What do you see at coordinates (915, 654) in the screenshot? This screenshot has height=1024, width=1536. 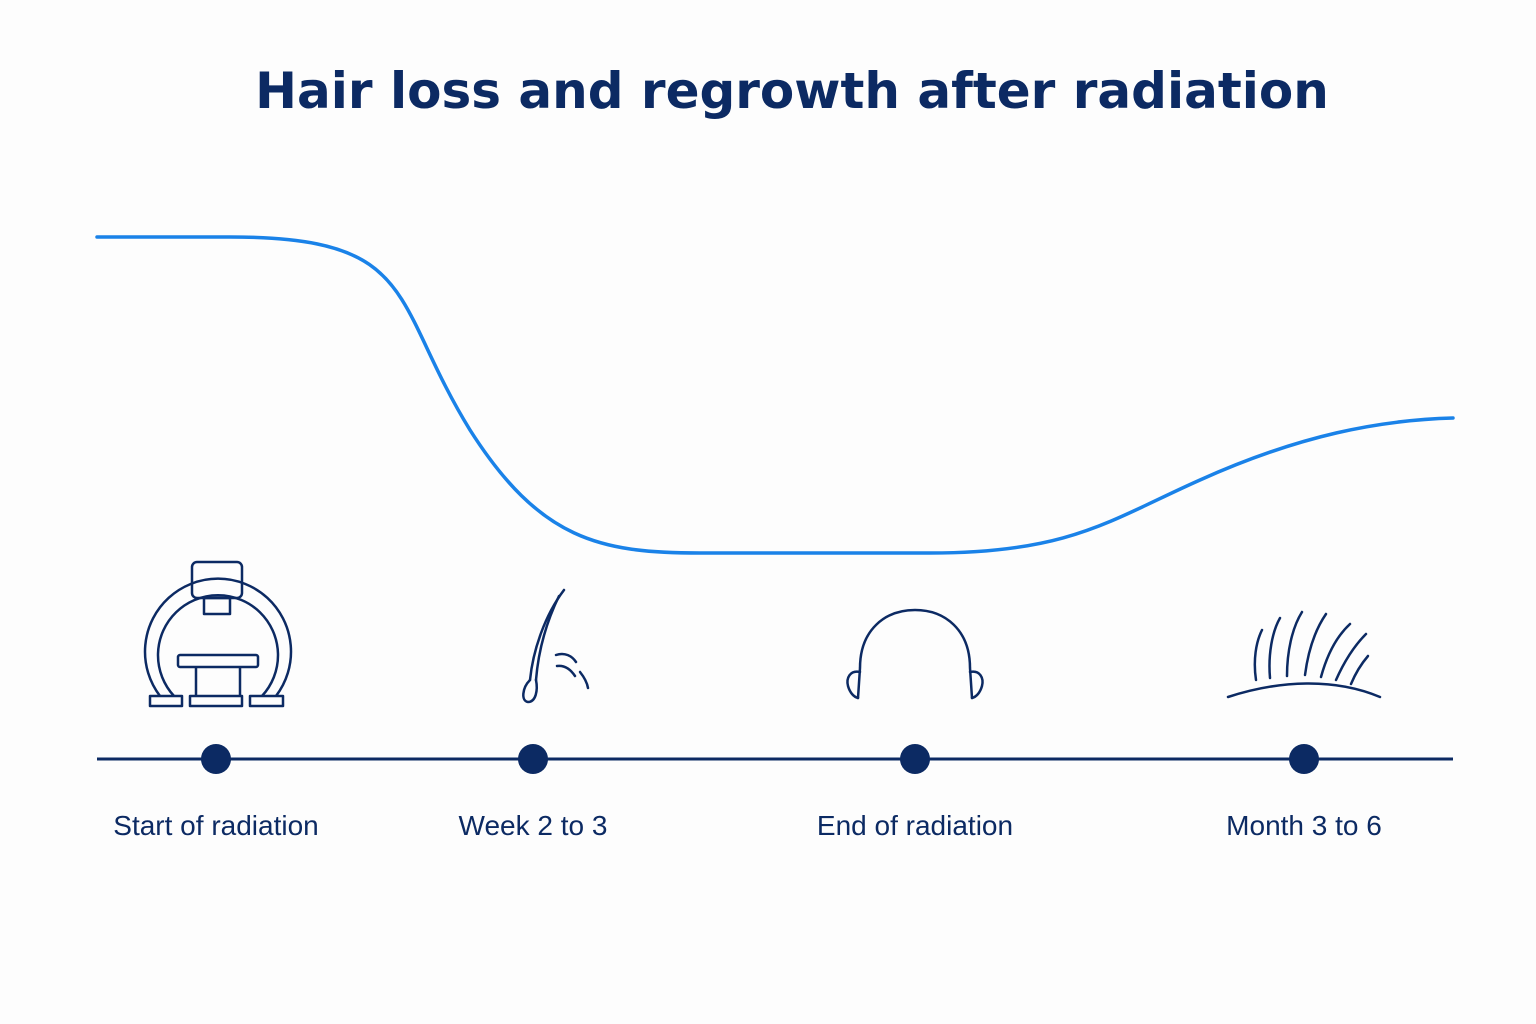 I see `bald-head-icon` at bounding box center [915, 654].